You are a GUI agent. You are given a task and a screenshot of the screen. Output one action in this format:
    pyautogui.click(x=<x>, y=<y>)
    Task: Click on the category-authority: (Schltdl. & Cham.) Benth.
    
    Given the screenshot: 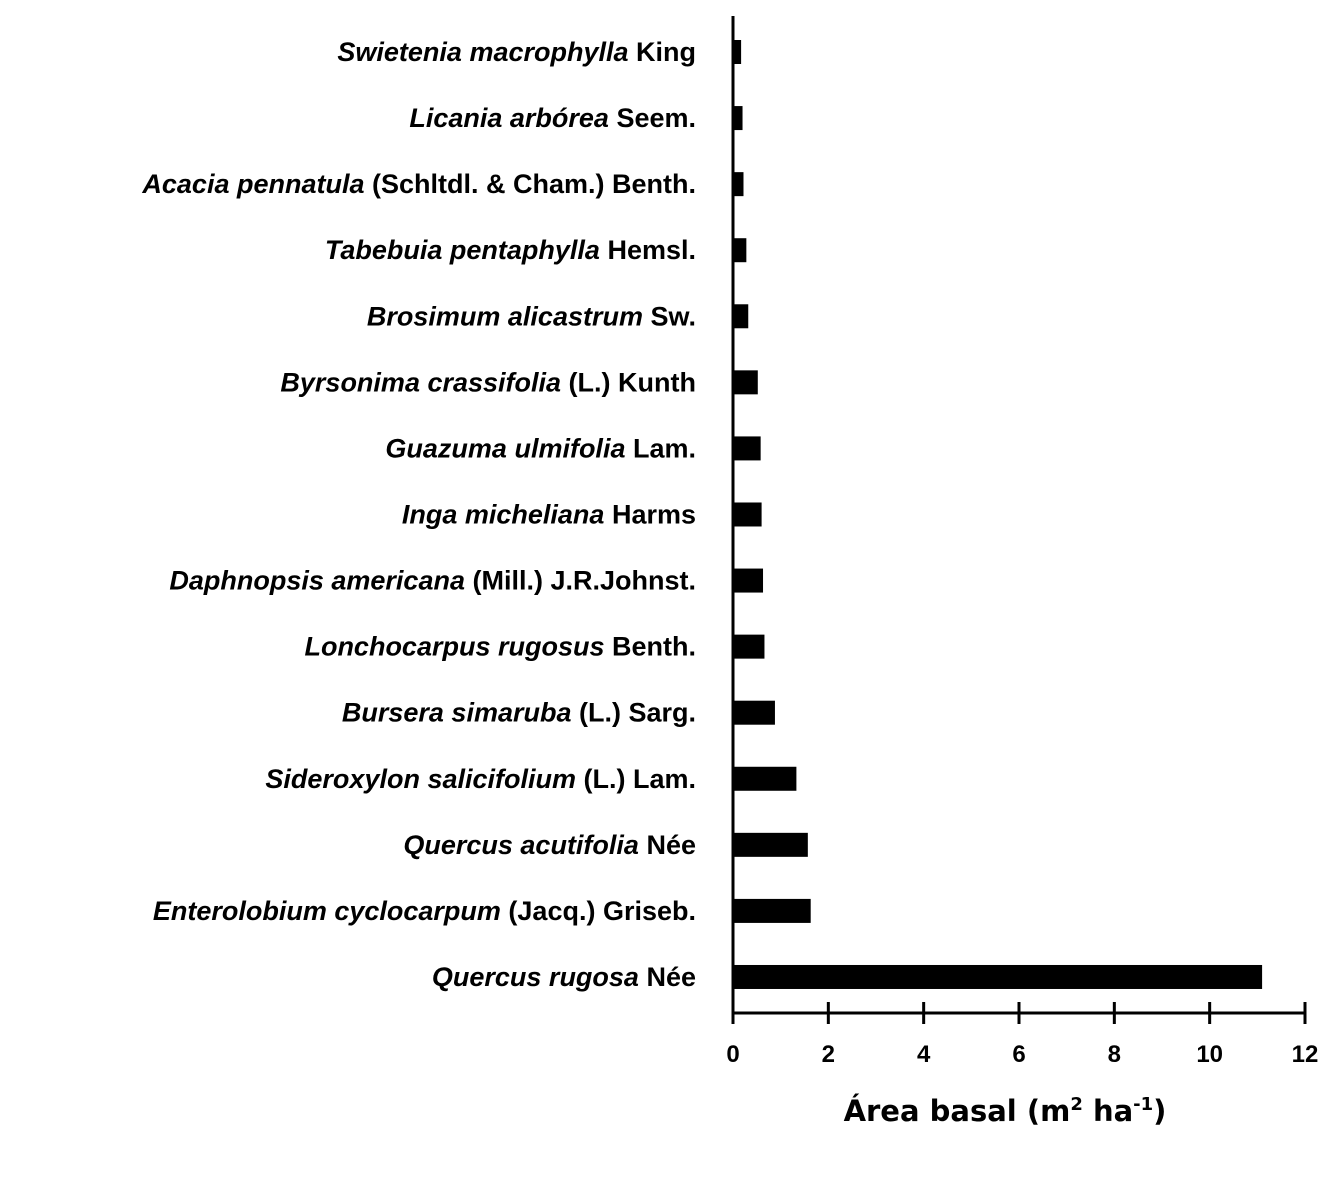 What is the action you would take?
    pyautogui.click(x=530, y=184)
    